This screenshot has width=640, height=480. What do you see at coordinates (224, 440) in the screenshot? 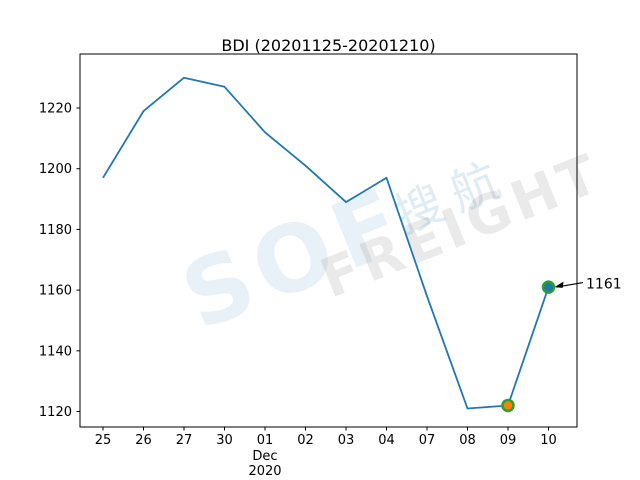
I see `x-tick-label: 30` at bounding box center [224, 440].